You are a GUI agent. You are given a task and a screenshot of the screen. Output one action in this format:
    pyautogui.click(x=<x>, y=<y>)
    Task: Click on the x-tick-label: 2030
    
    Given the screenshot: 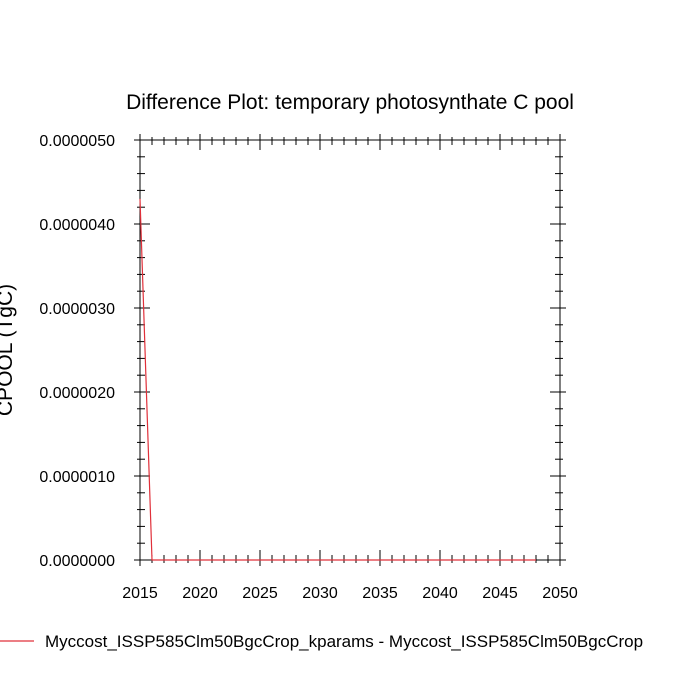 What is the action you would take?
    pyautogui.click(x=320, y=593)
    